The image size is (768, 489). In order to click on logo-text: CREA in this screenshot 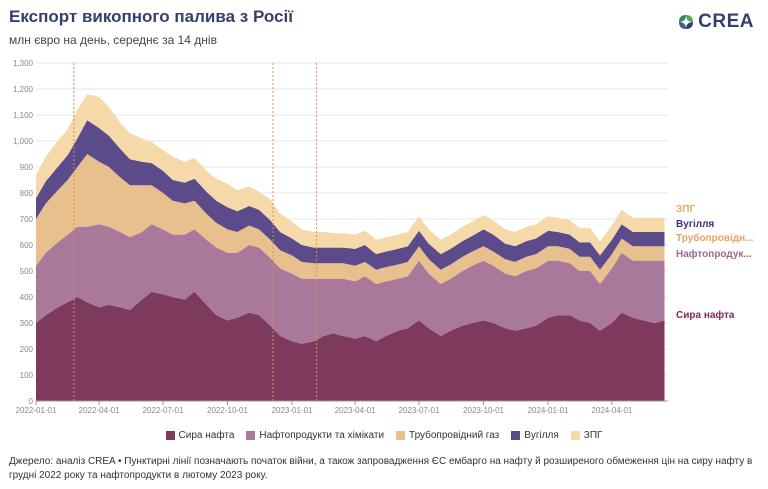, I will do `click(726, 21)`.